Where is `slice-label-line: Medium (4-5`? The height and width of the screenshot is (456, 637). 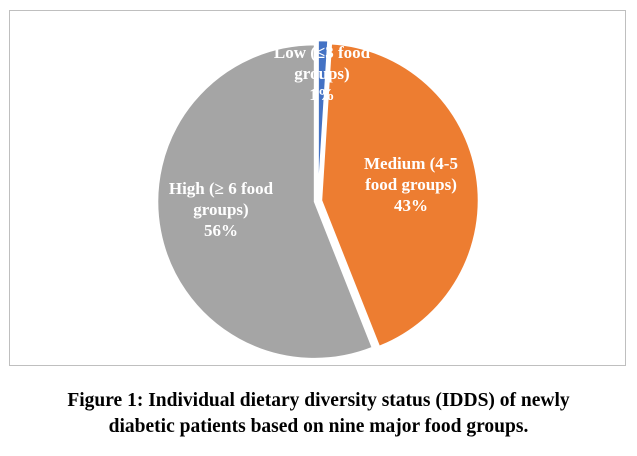
slice-label-line: Medium (4-5 is located at coordinates (411, 163).